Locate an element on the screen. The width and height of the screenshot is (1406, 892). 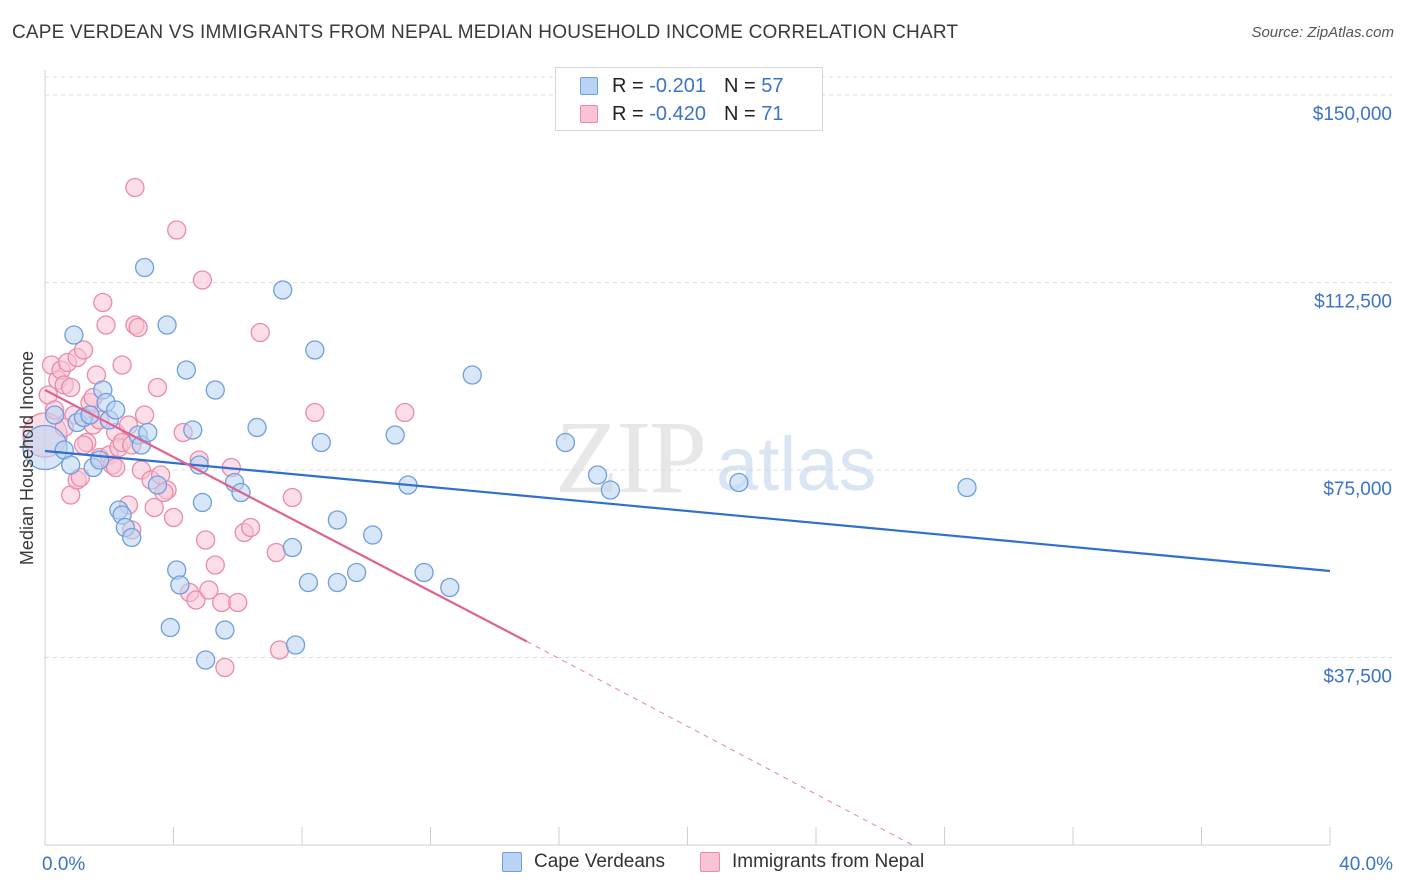
x-tick-label: 40.0% is located at coordinates (1366, 864).